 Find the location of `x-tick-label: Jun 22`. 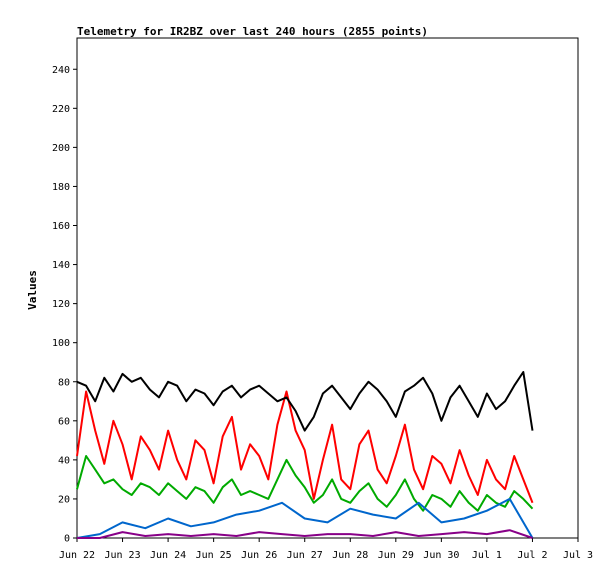

x-tick-label: Jun 22 is located at coordinates (77, 555).